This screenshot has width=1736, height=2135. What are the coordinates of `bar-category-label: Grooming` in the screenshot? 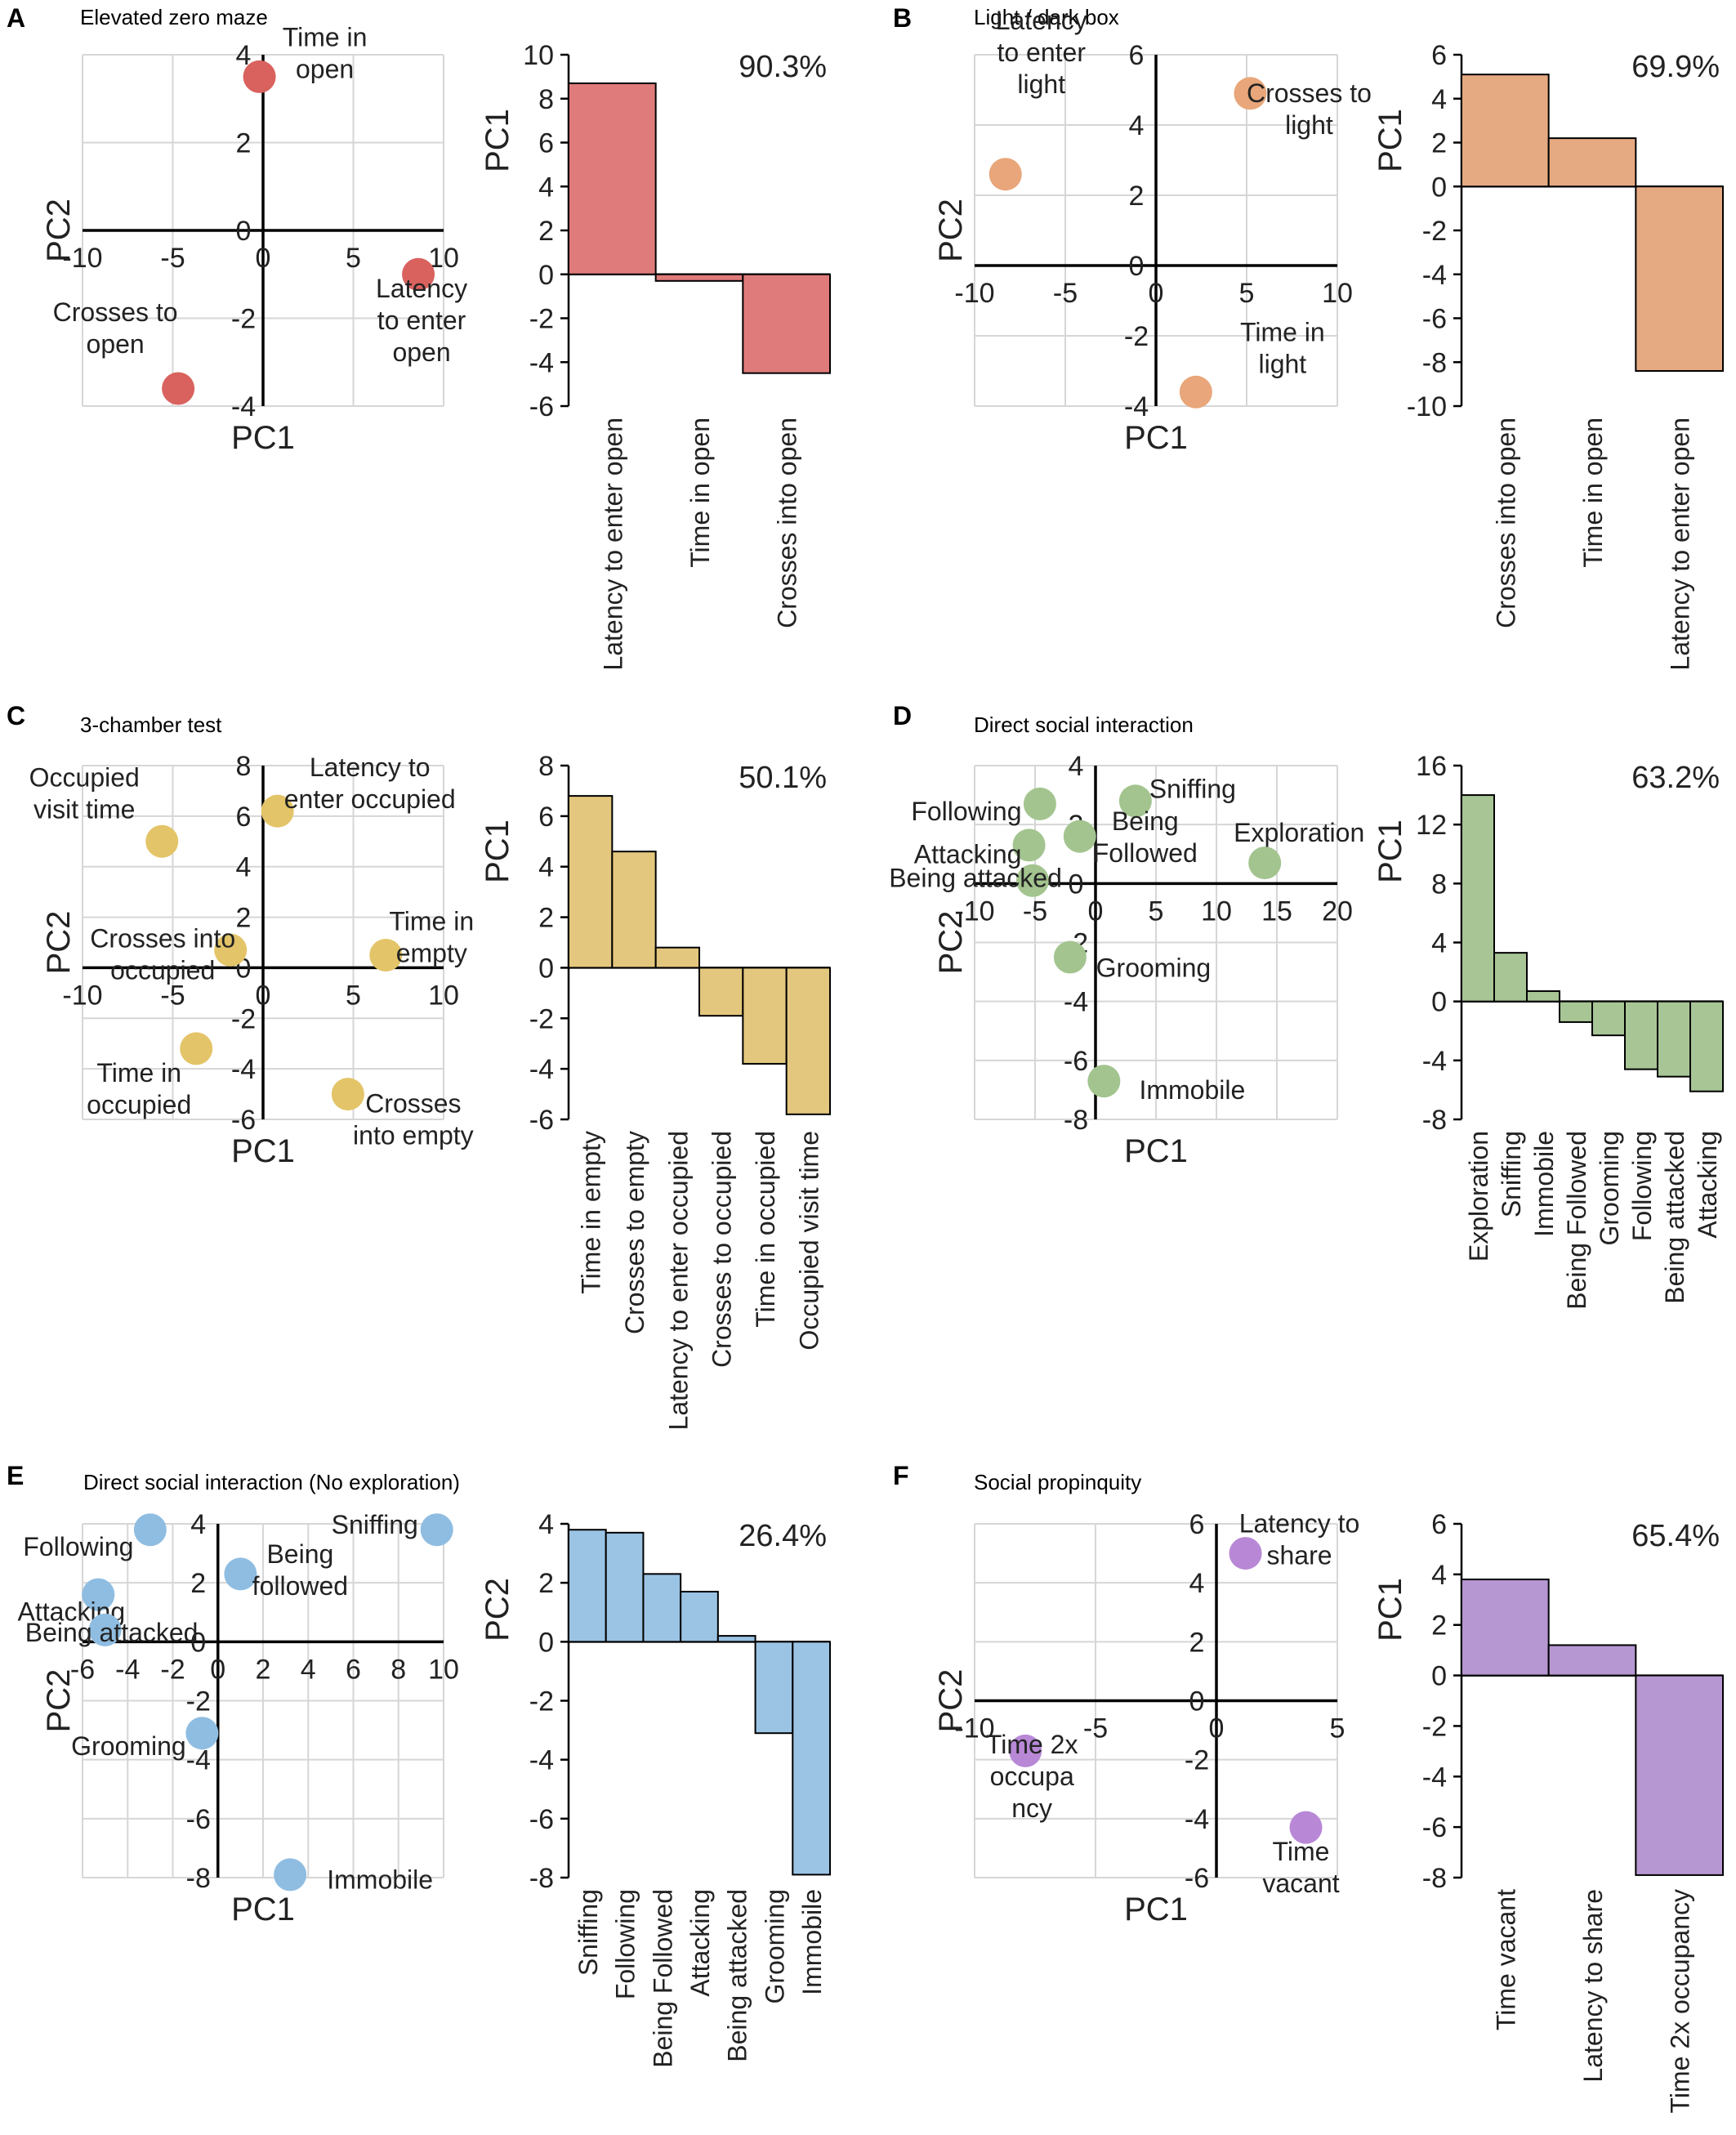 It's located at (1610, 1188).